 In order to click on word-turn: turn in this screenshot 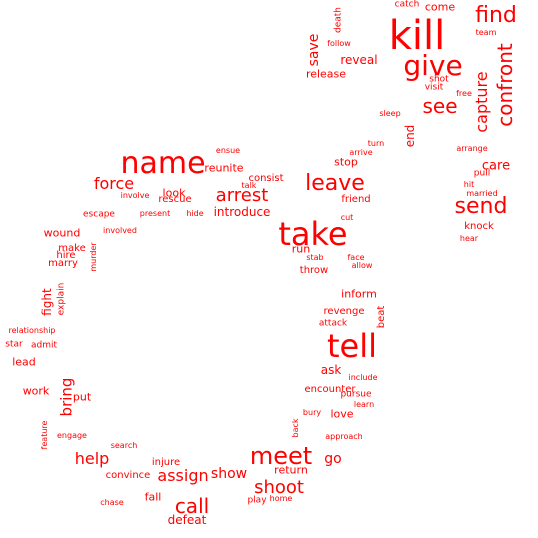, I will do `click(376, 143)`.